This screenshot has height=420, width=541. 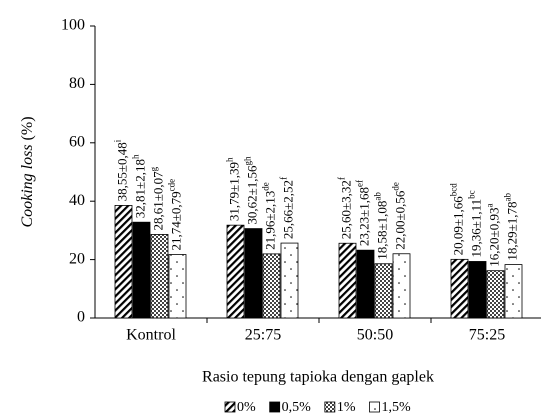 I want to click on value-label-text: 21,74±0,79, so click(x=175, y=220).